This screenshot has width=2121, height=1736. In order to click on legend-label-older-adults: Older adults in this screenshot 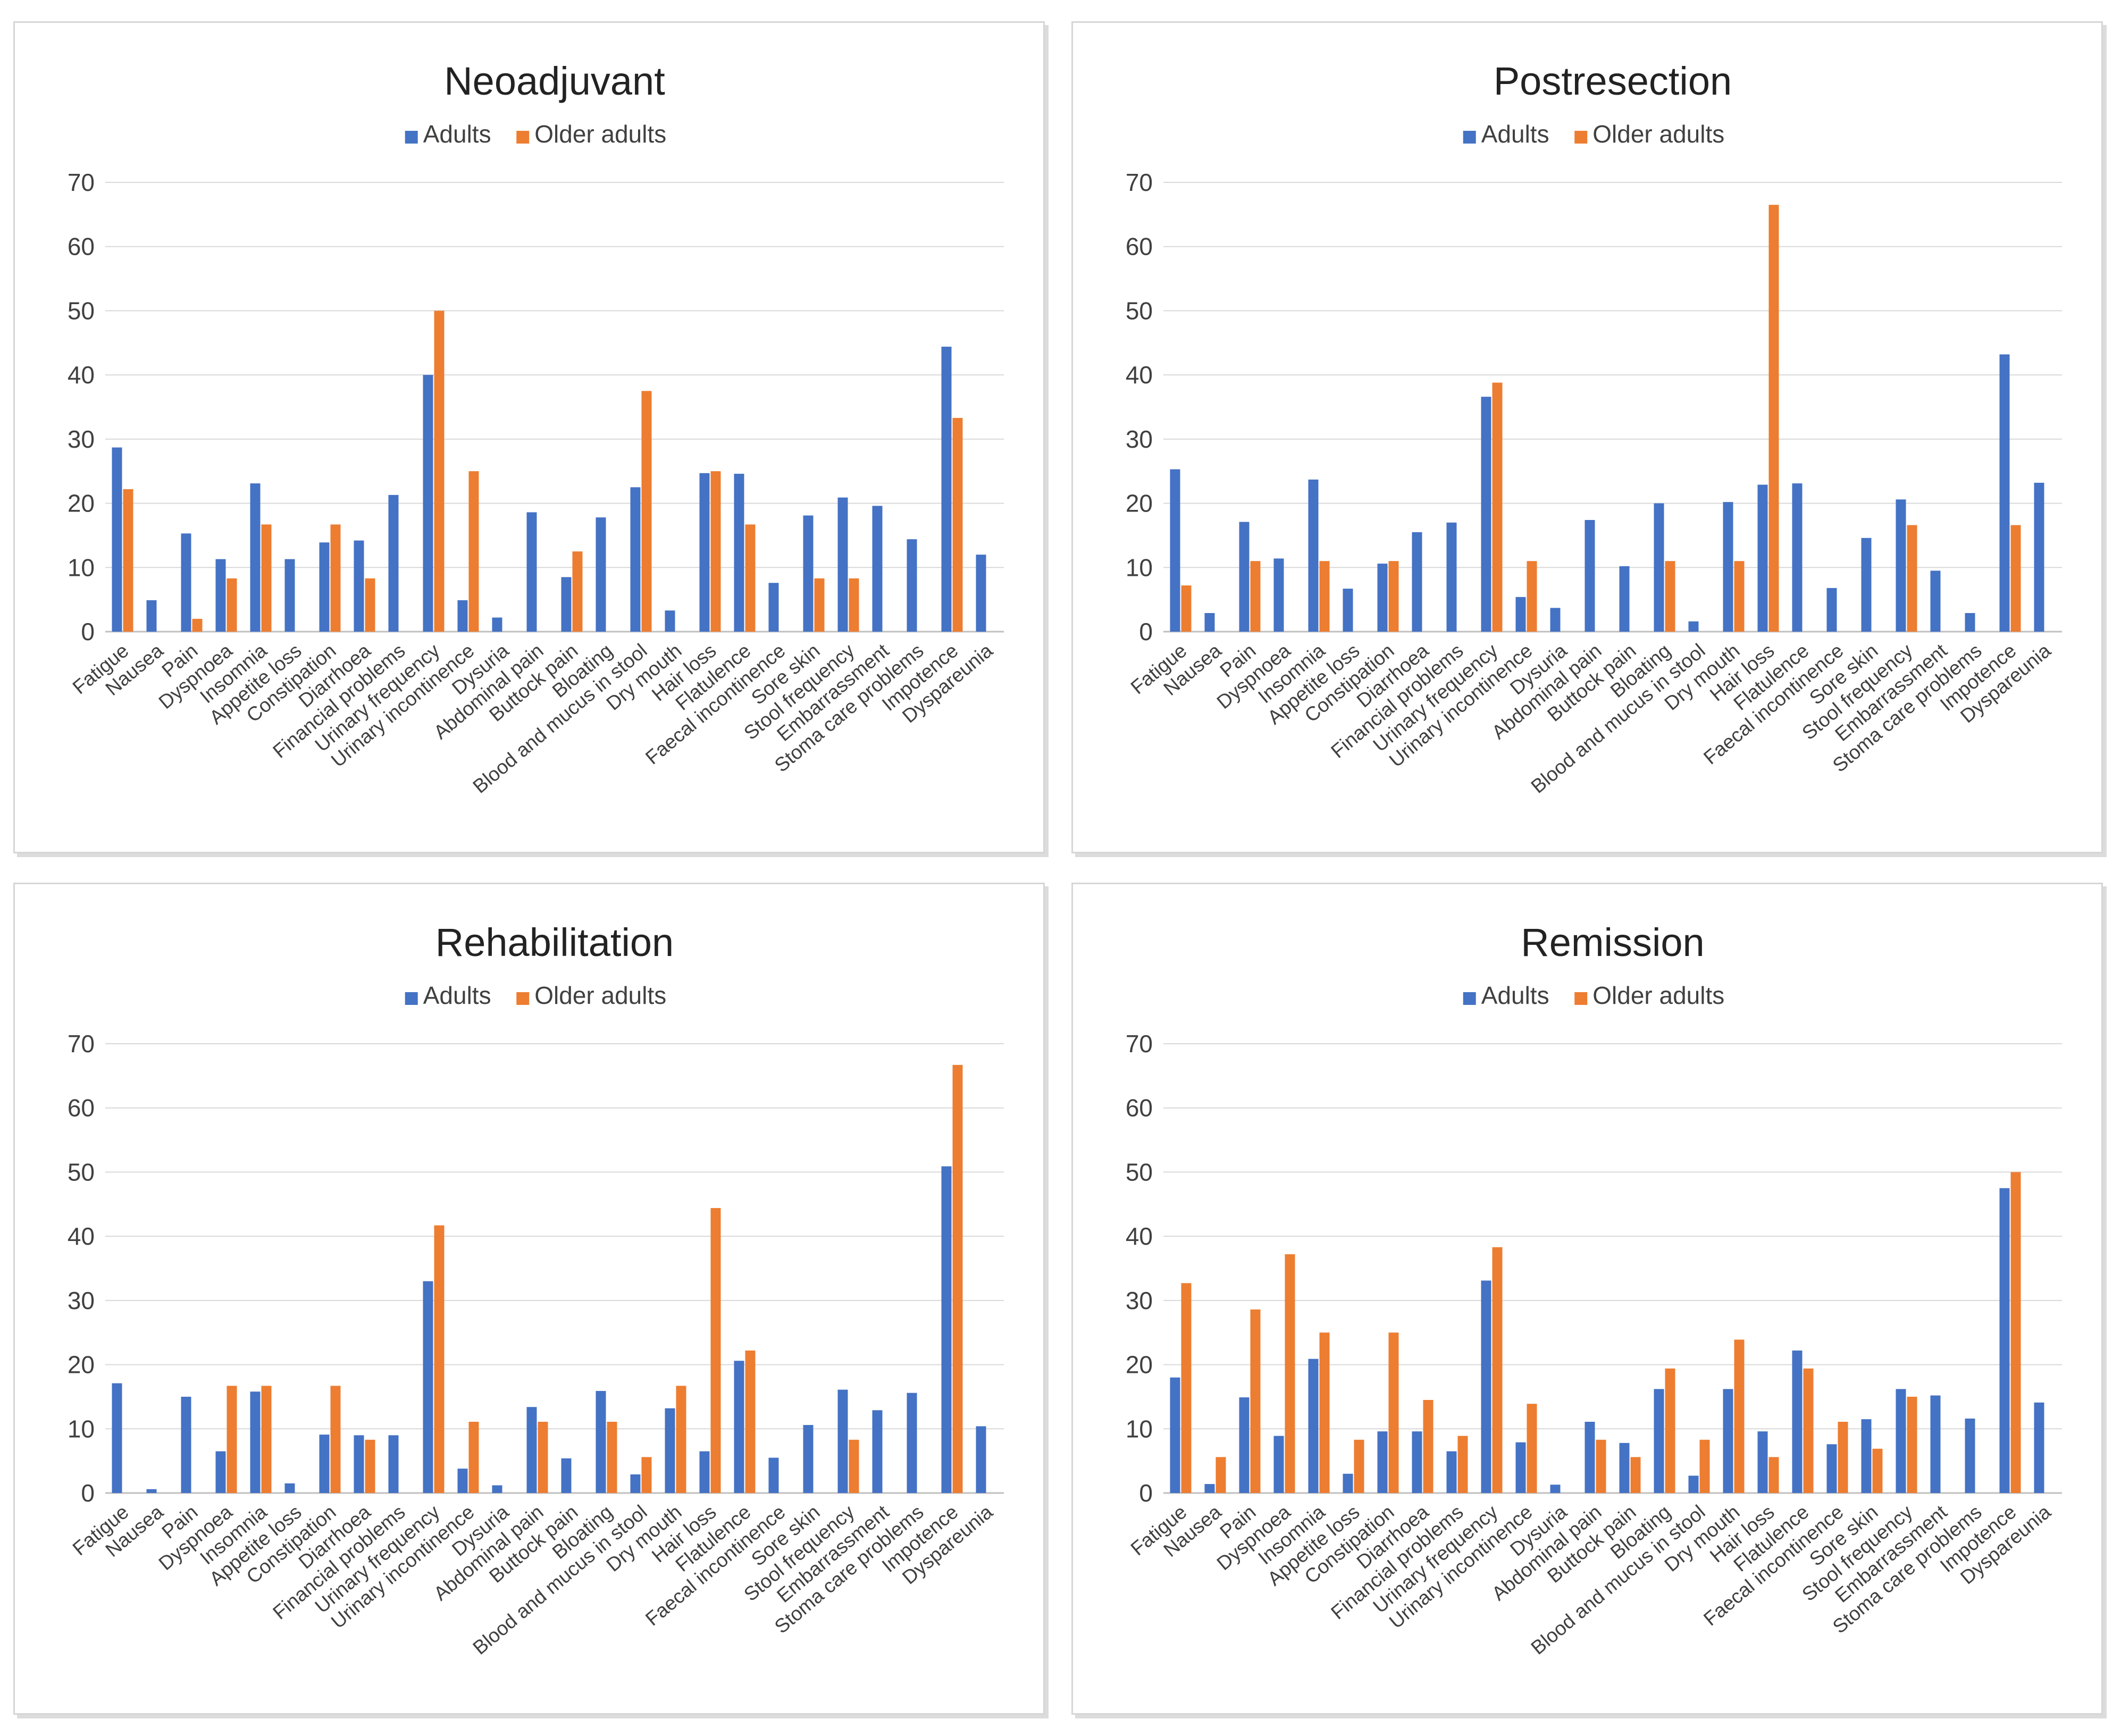, I will do `click(1658, 134)`.